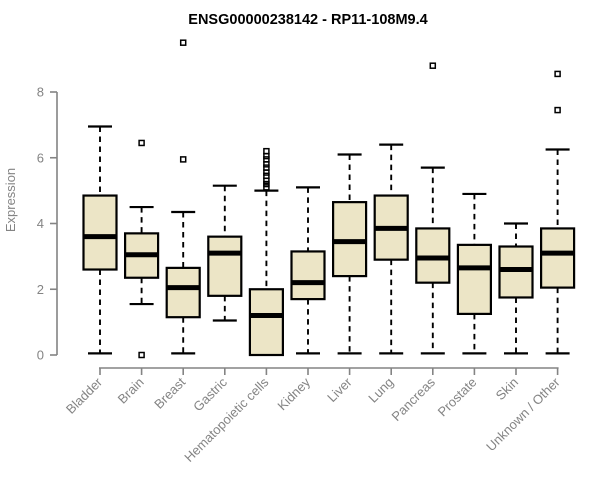 Image resolution: width=600 pixels, height=500 pixels. What do you see at coordinates (433, 208) in the screenshot?
I see `box-pancreas` at bounding box center [433, 208].